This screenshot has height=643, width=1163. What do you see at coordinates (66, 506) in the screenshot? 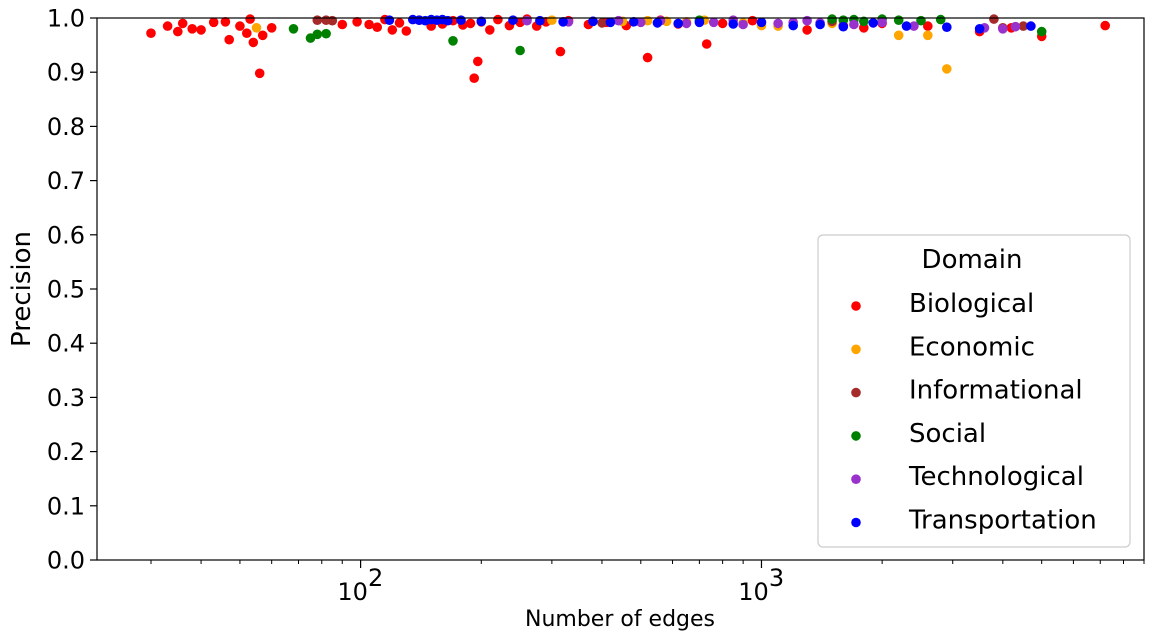
I see `y-tick-label: 0.1` at bounding box center [66, 506].